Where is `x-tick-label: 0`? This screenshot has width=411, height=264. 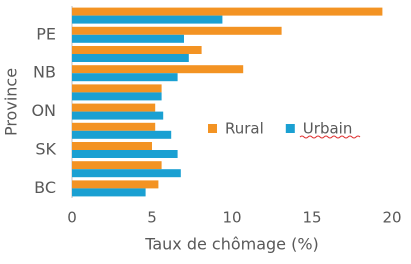 x-tick-label: 0 is located at coordinates (72, 218).